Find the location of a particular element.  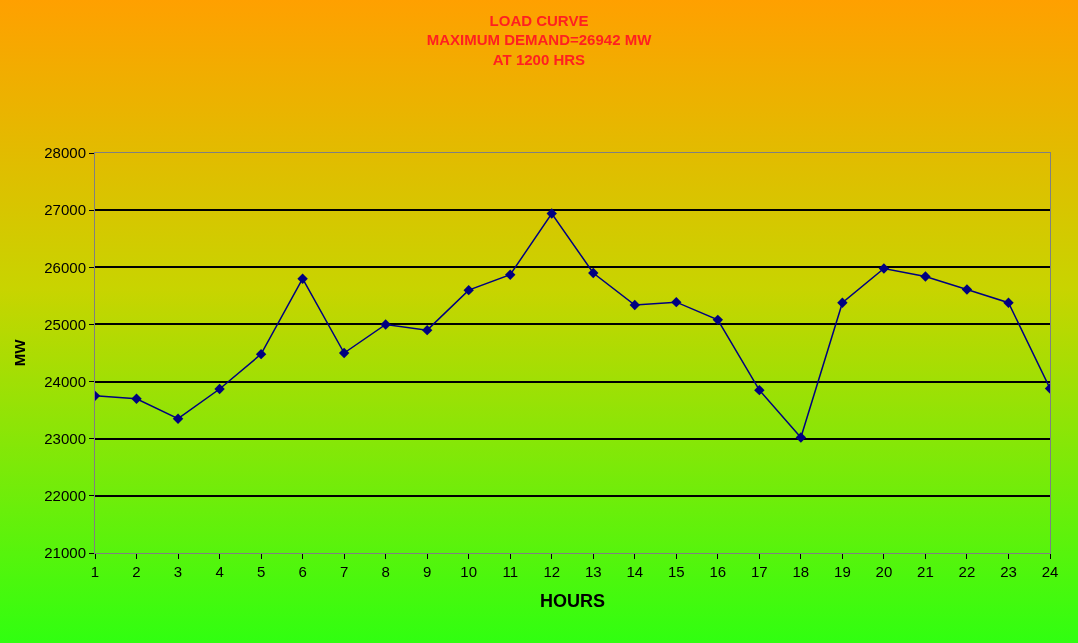

x-tick-label: 7 is located at coordinates (344, 571).